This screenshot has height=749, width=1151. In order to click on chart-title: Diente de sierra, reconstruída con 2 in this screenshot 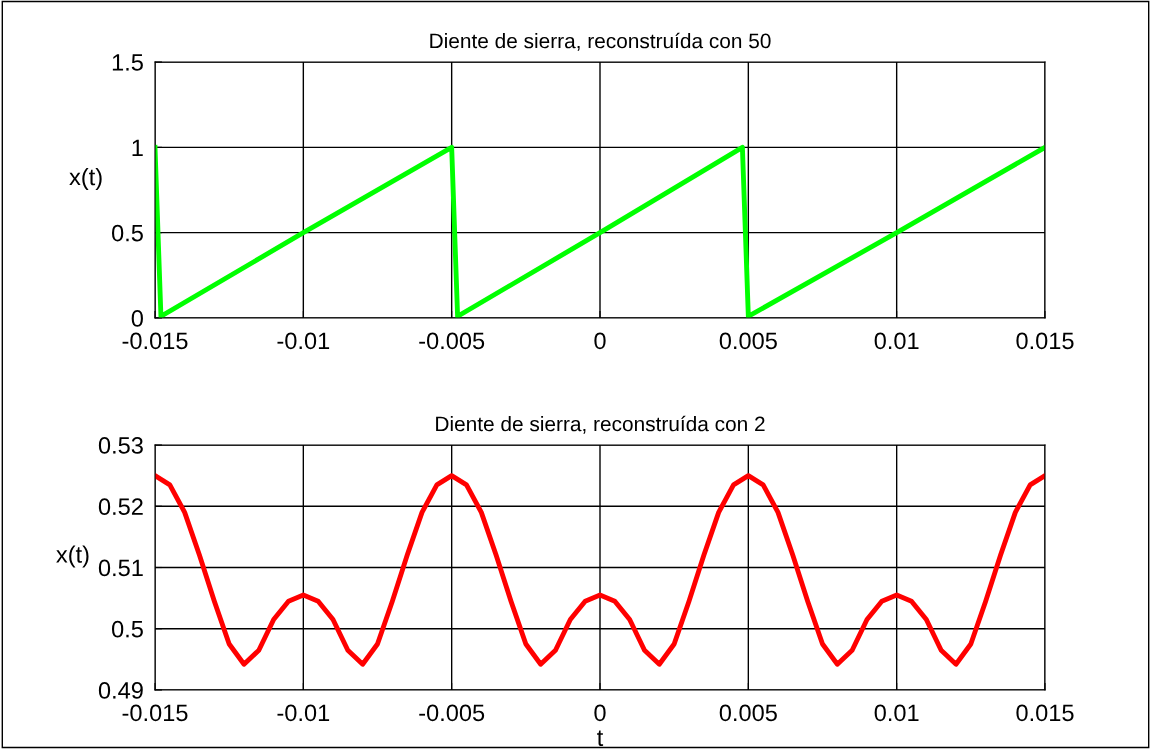, I will do `click(600, 424)`.